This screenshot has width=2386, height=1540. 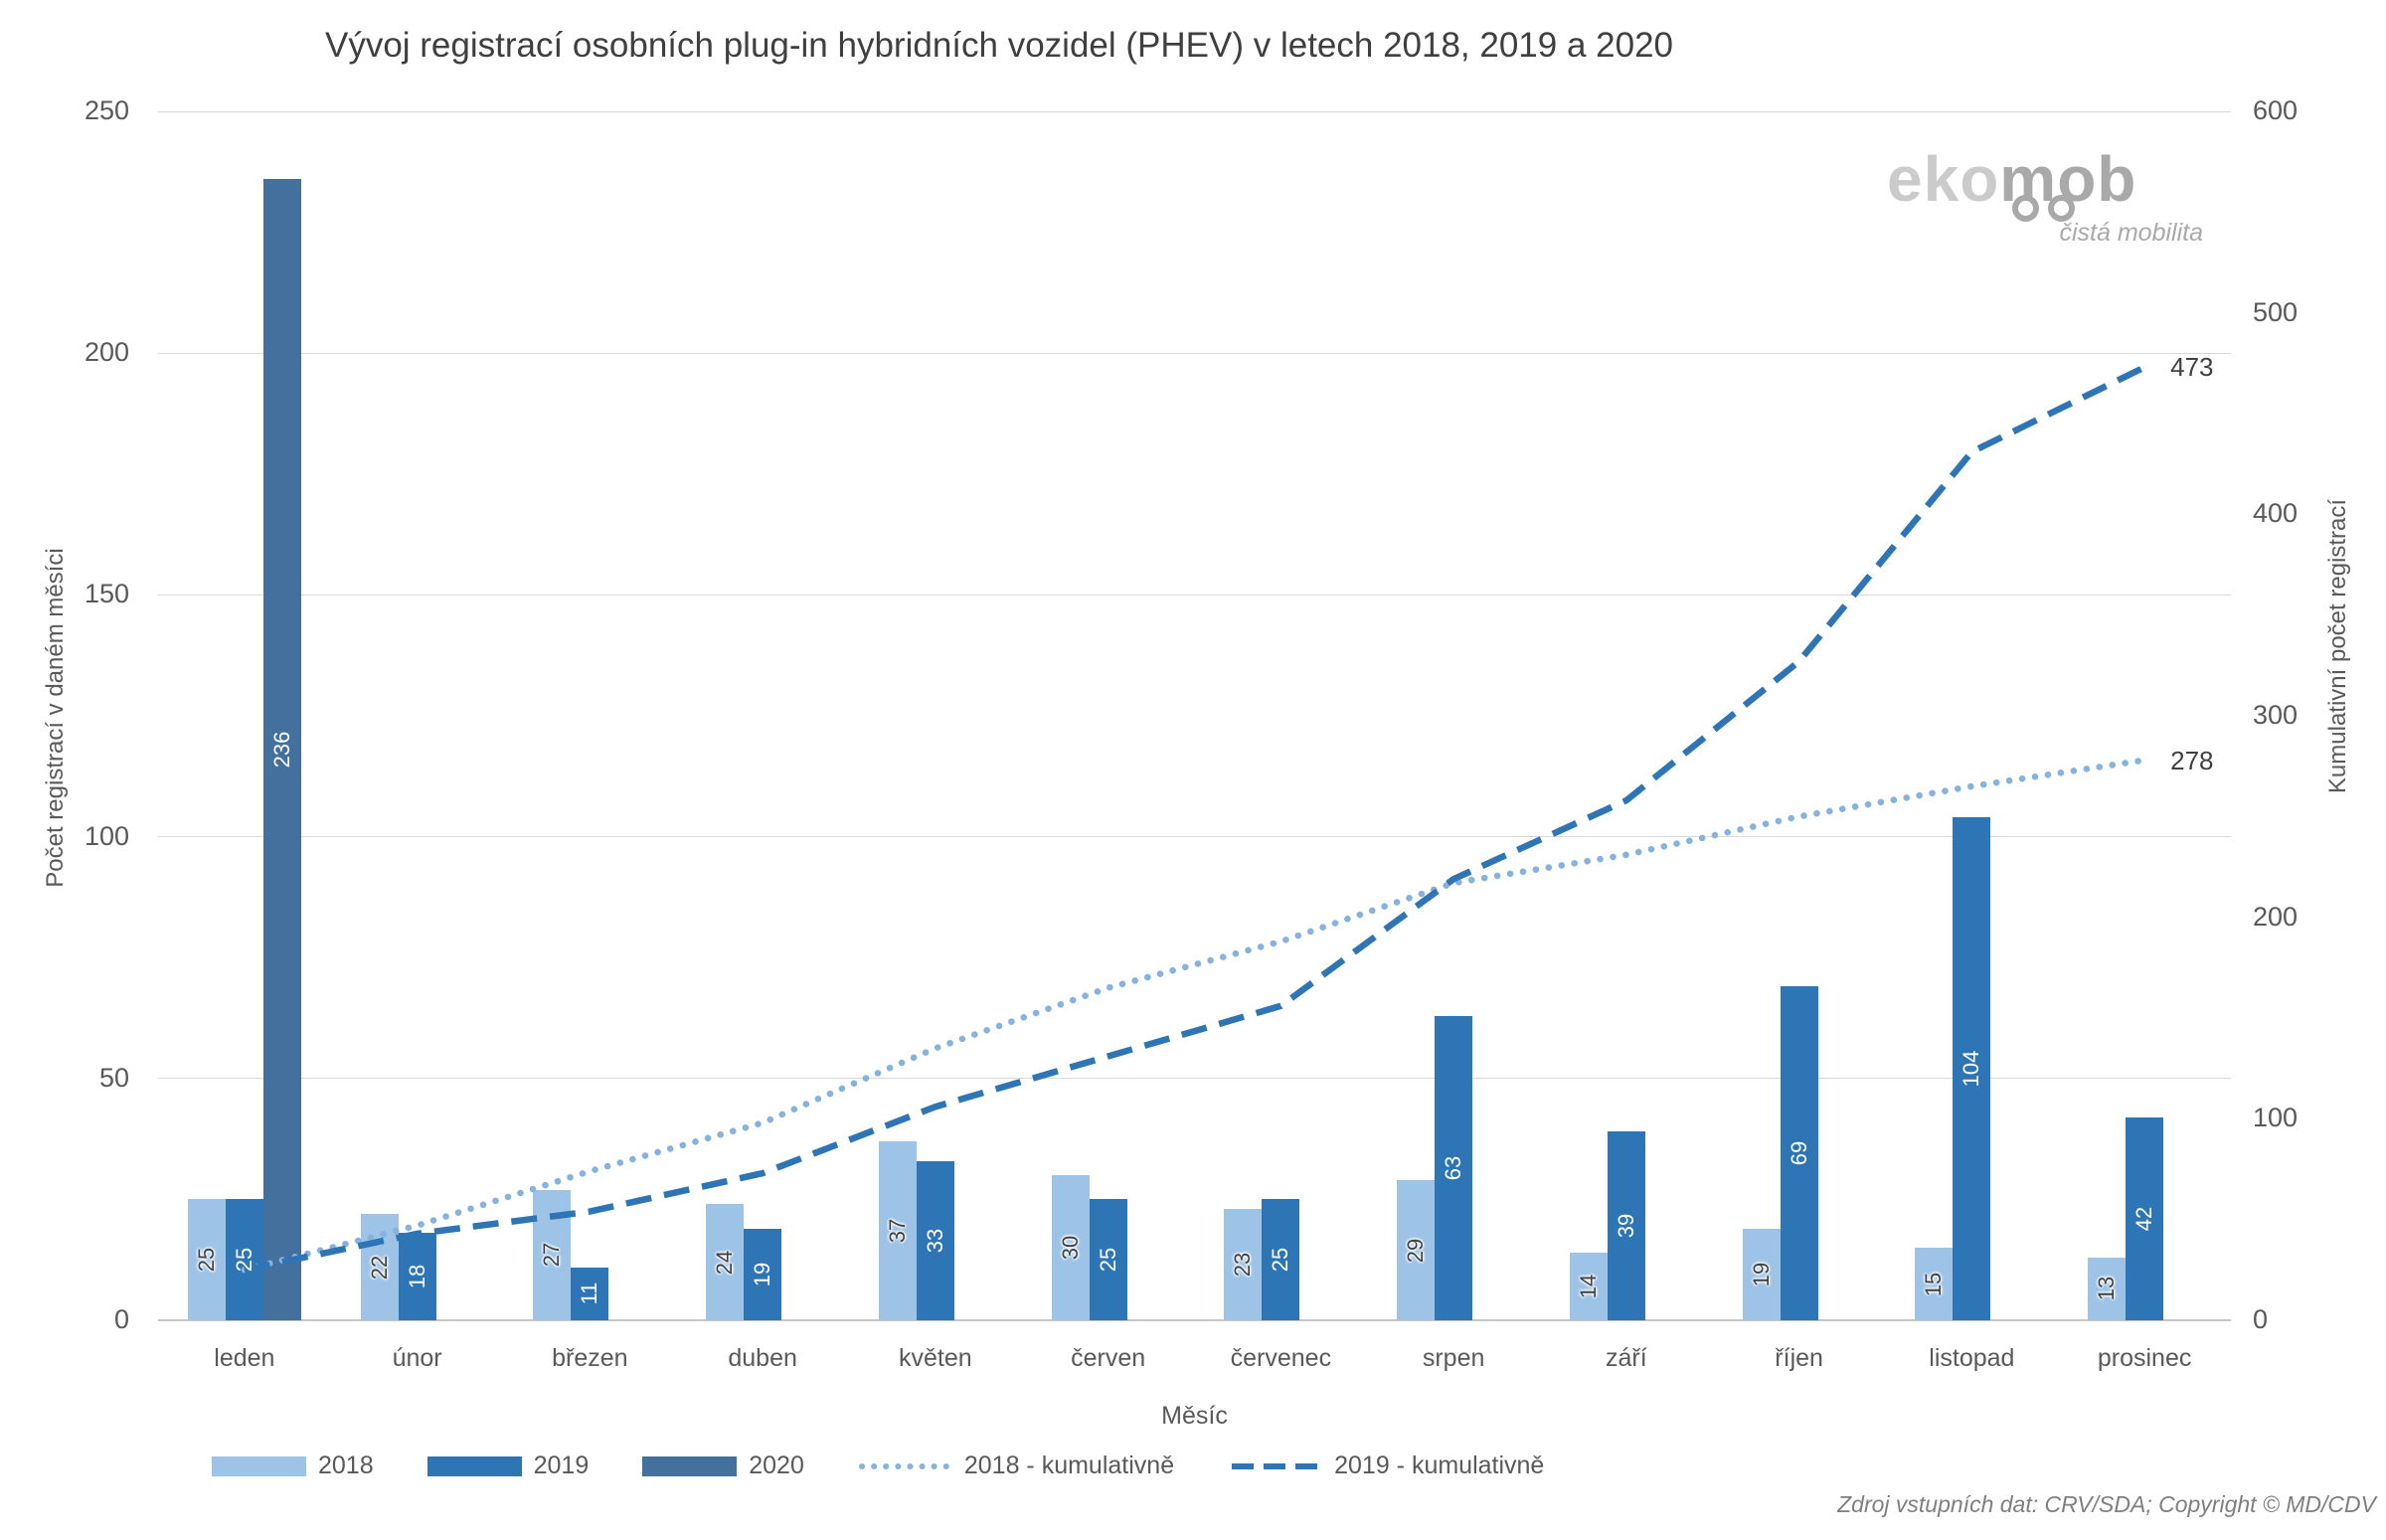 What do you see at coordinates (2261, 1319) in the screenshot?
I see `y-right-tick-0: 0` at bounding box center [2261, 1319].